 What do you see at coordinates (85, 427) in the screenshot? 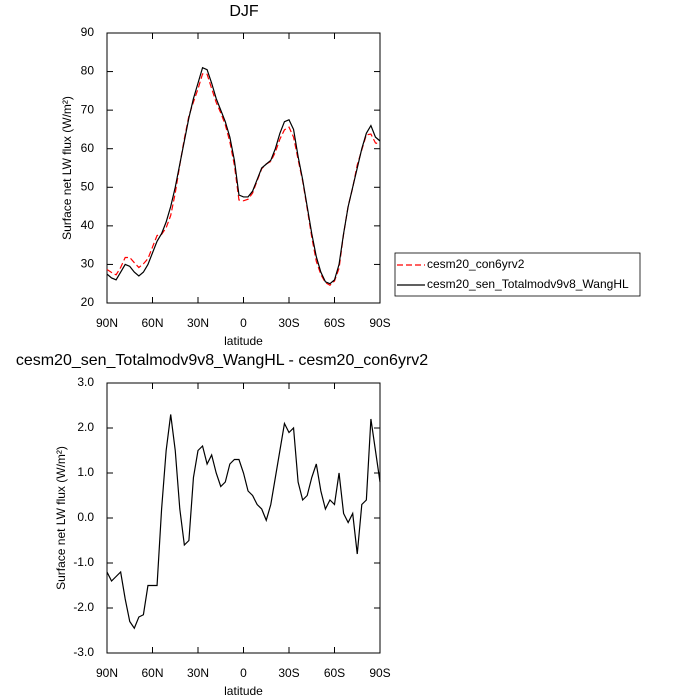
I see `y-tick-label: 2.0` at bounding box center [85, 427].